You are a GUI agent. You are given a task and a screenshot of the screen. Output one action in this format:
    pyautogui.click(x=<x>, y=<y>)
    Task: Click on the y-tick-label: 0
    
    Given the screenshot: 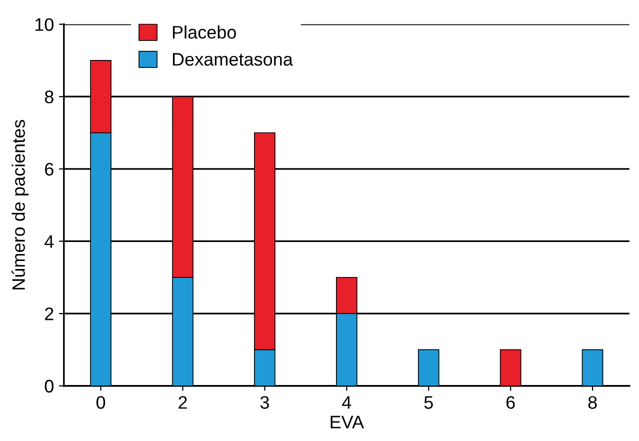 What is the action you would take?
    pyautogui.click(x=49, y=386)
    